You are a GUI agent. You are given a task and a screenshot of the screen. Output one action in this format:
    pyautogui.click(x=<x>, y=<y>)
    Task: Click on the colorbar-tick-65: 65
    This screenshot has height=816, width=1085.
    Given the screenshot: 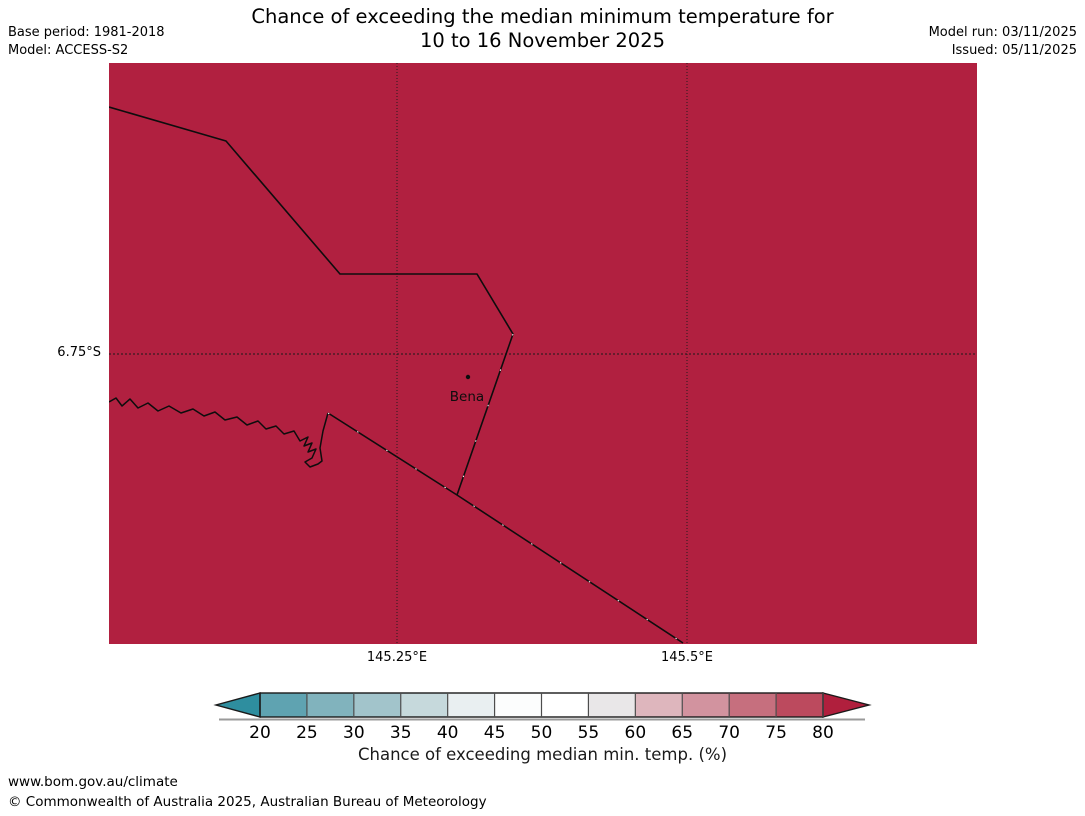 What is the action you would take?
    pyautogui.click(x=682, y=733)
    